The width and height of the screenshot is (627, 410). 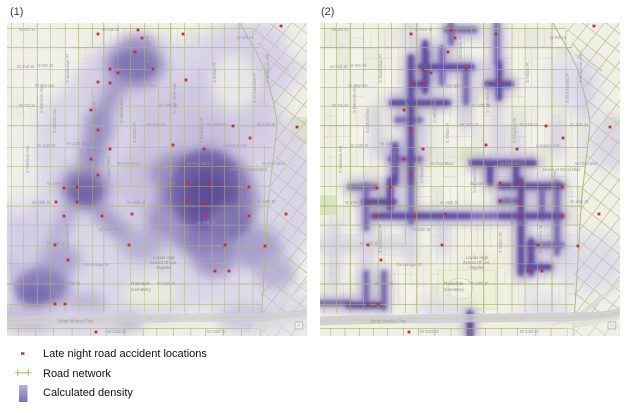 I want to click on svg-text: Leeward Ave, so click(x=548, y=145).